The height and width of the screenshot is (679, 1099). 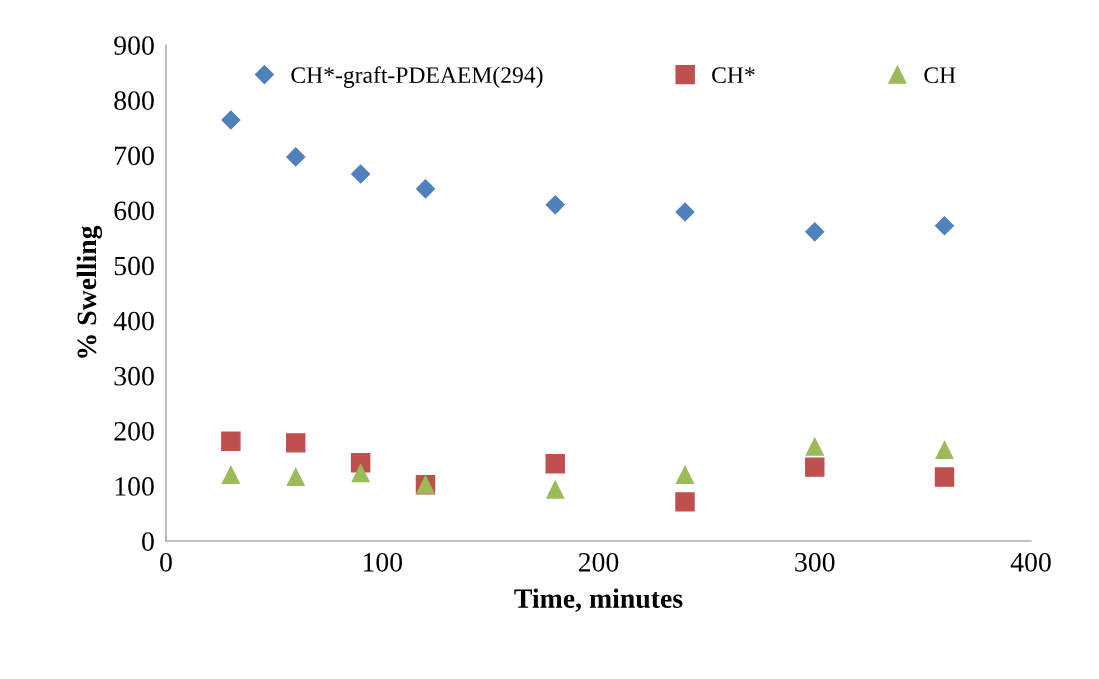 I want to click on y-tick-label: 900, so click(x=134, y=45).